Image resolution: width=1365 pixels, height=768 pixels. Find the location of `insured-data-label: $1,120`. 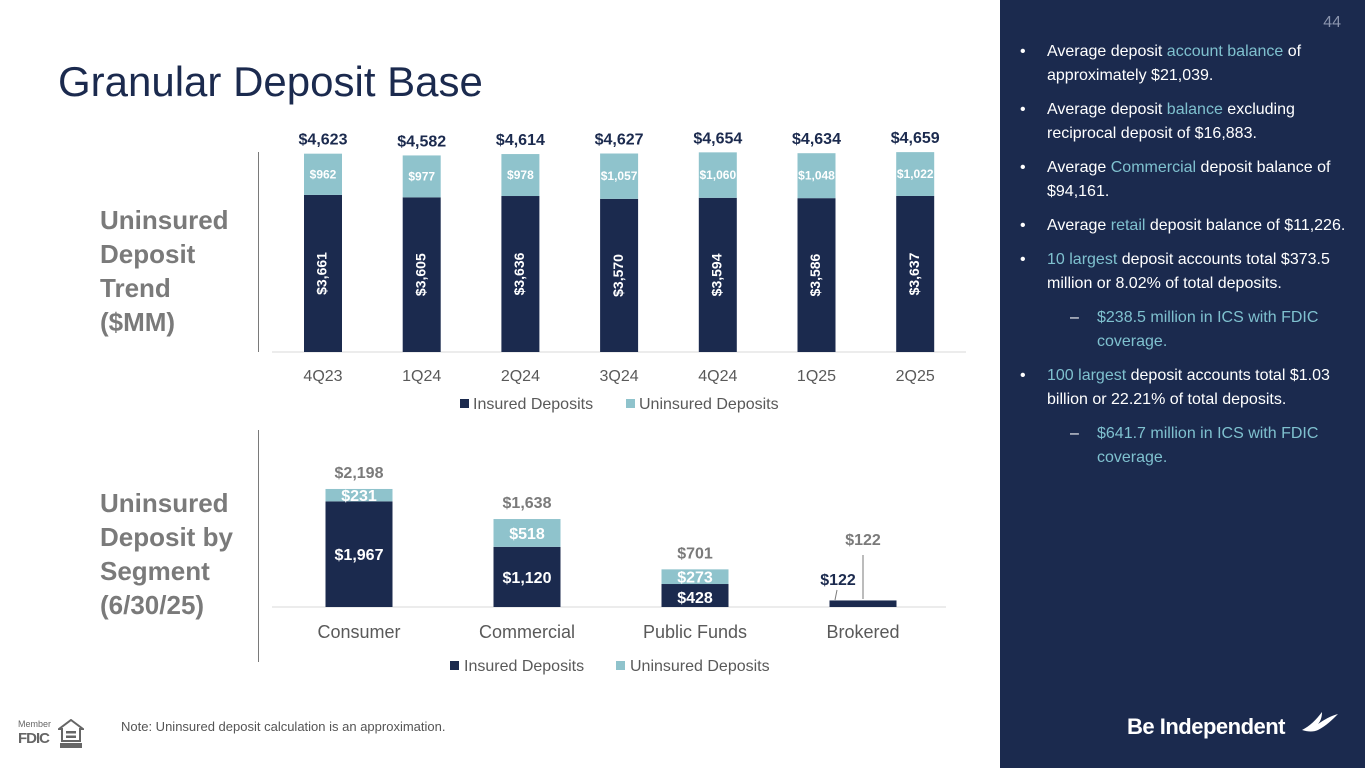

insured-data-label: $1,120 is located at coordinates (527, 578).